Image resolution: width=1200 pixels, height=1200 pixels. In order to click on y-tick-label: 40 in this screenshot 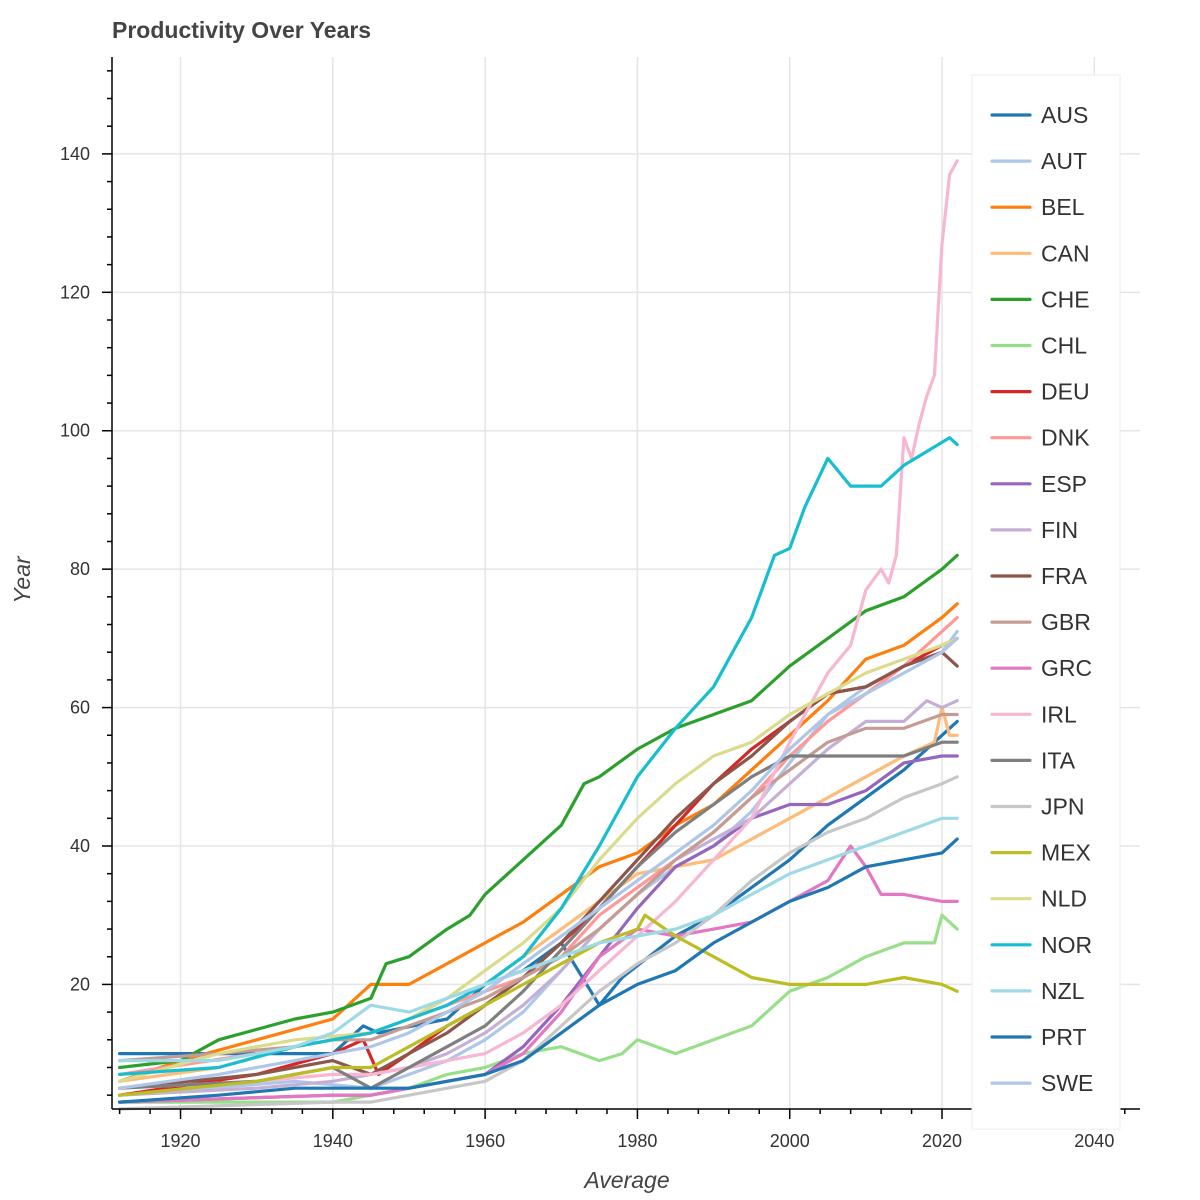, I will do `click(80, 846)`.